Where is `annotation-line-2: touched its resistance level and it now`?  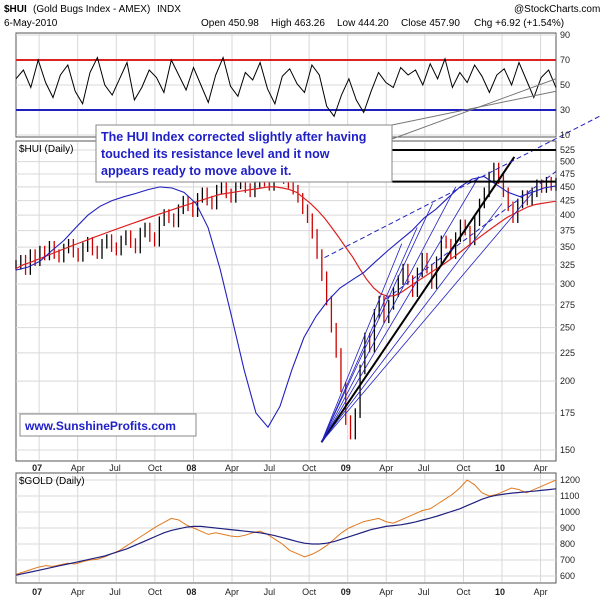 annotation-line-2: touched its resistance level and it now is located at coordinates (215, 154).